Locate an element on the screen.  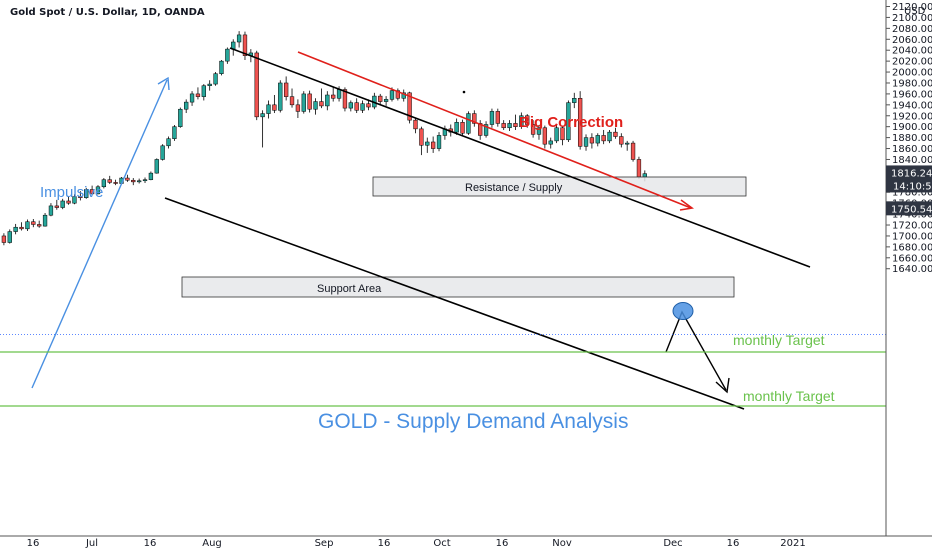
support-area-box is located at coordinates (458, 287).